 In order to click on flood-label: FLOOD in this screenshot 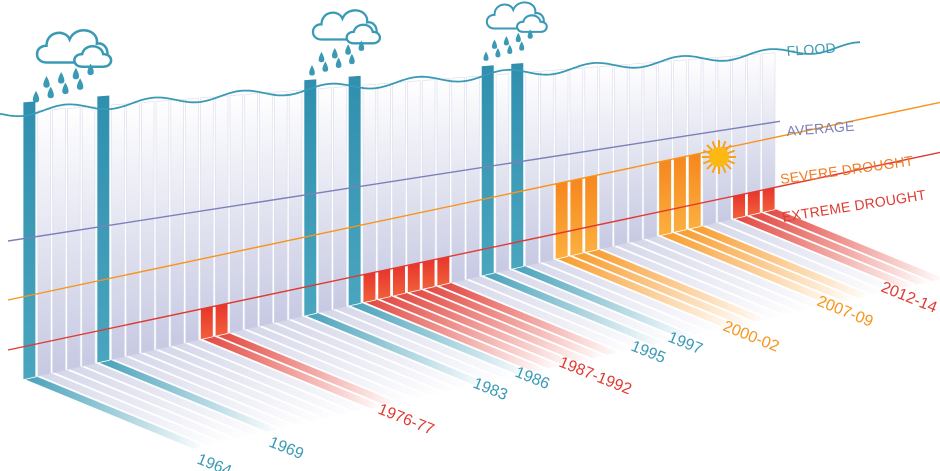, I will do `click(811, 49)`.